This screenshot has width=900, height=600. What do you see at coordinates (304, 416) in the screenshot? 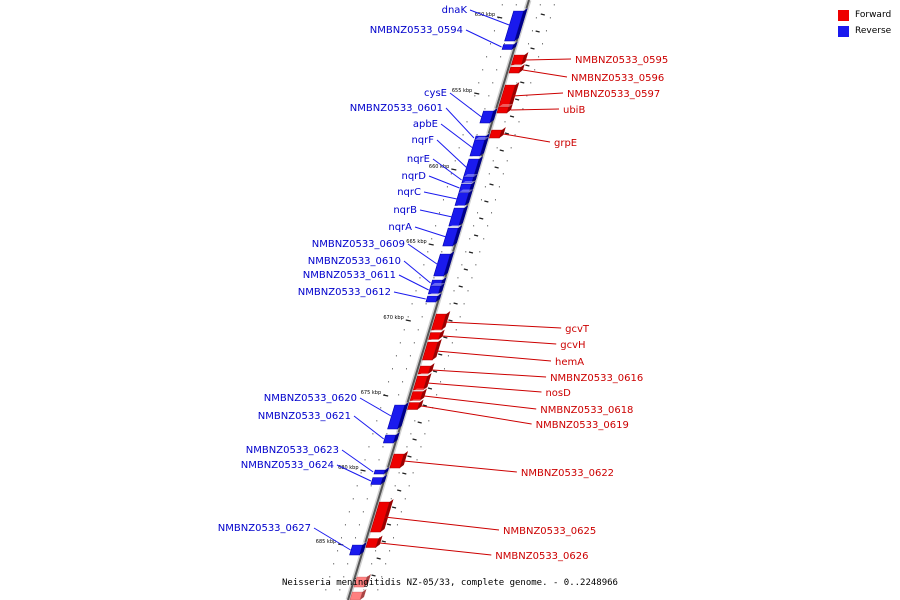
I see `reverse-gene-label: NMBNZ0533_0621` at bounding box center [304, 416].